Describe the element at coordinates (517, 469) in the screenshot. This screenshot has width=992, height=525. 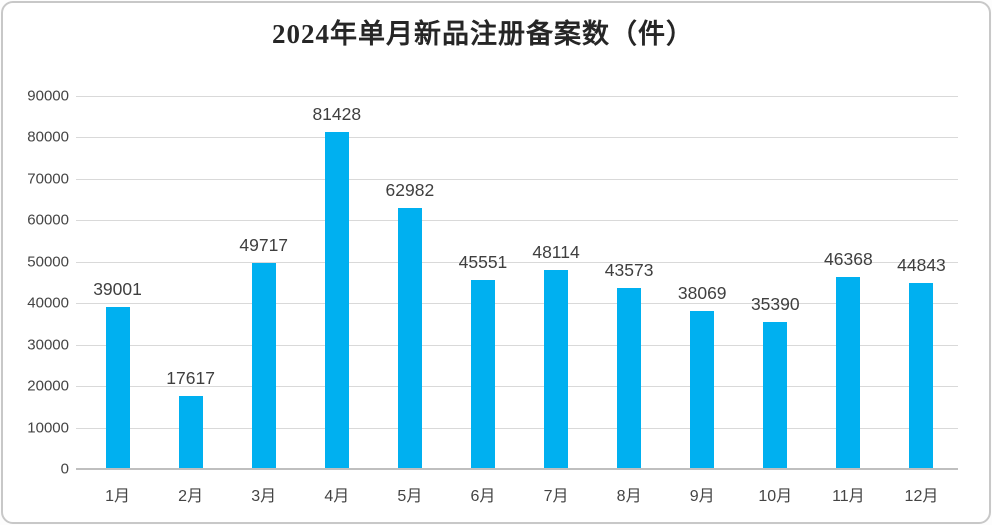
I see `x-axis-line` at that location.